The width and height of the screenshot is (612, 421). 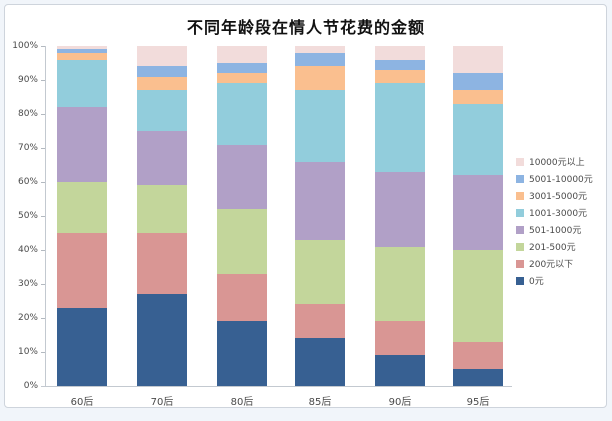 I want to click on bar-segment-85后-501-1000元, so click(x=320, y=200).